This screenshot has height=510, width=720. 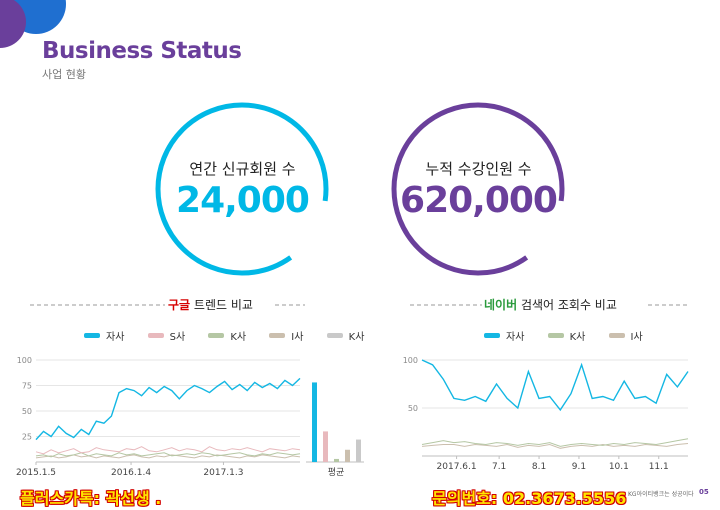 I want to click on x-tick-label: 11.1, so click(x=659, y=467).